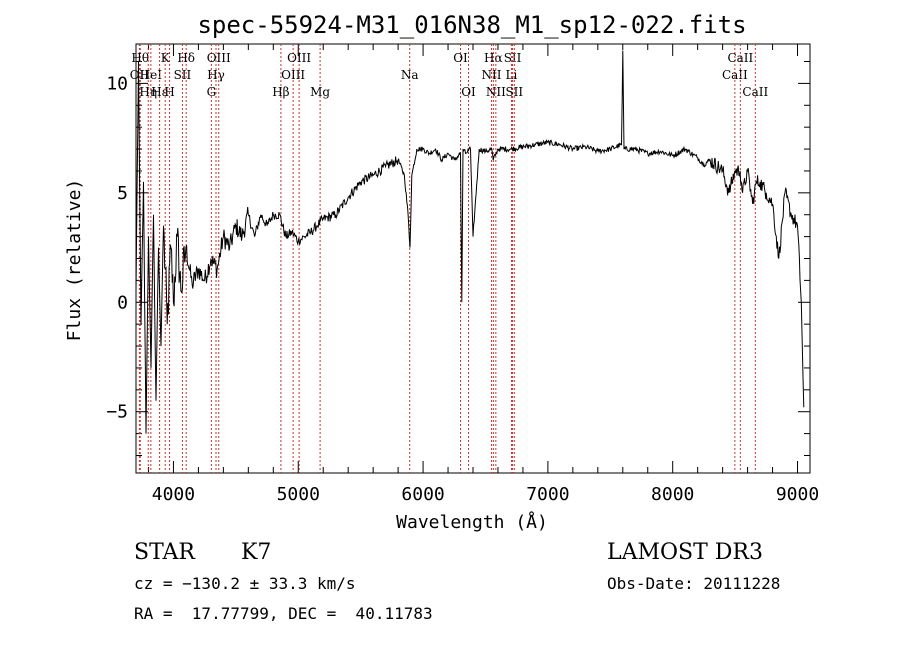  What do you see at coordinates (117, 83) in the screenshot?
I see `y-tick-label: 10` at bounding box center [117, 83].